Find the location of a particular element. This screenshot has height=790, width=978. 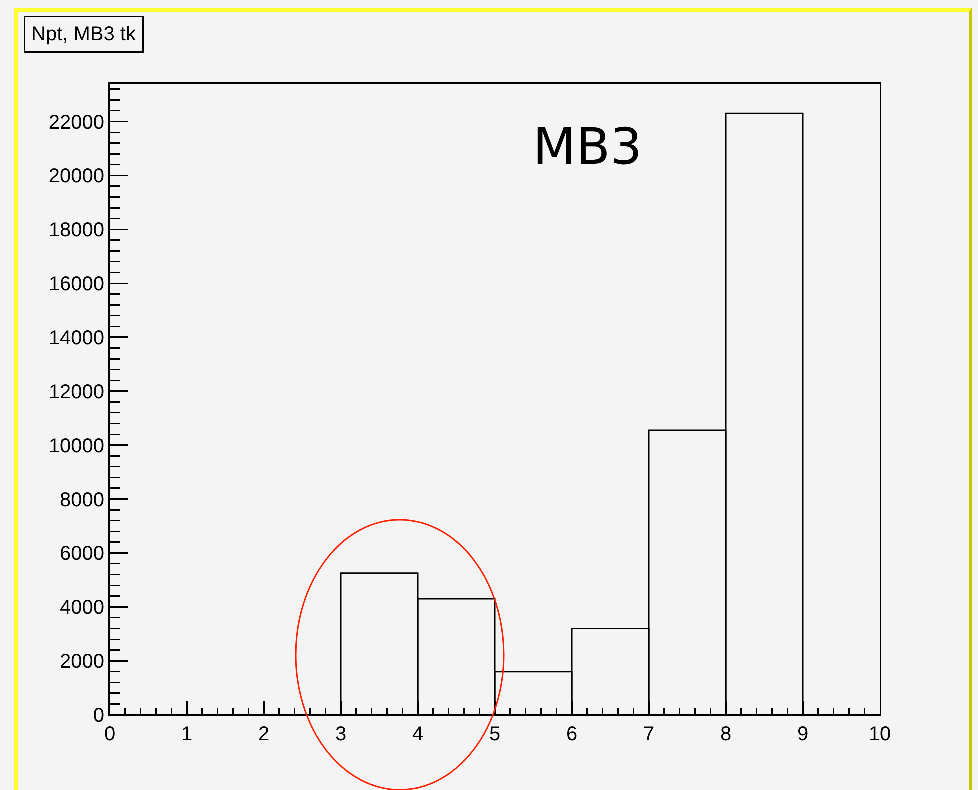

annotation: MB3 is located at coordinates (587, 147).